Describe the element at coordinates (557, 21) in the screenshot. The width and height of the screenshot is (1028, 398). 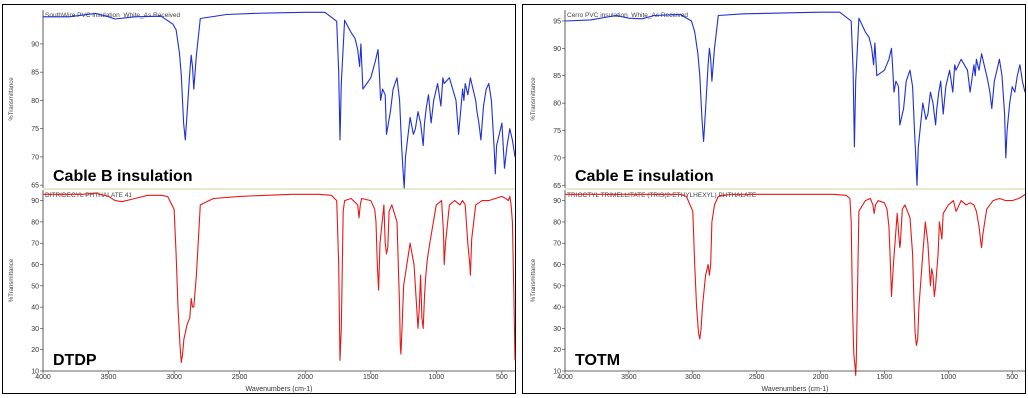
I see `y-tick-label: 95` at that location.